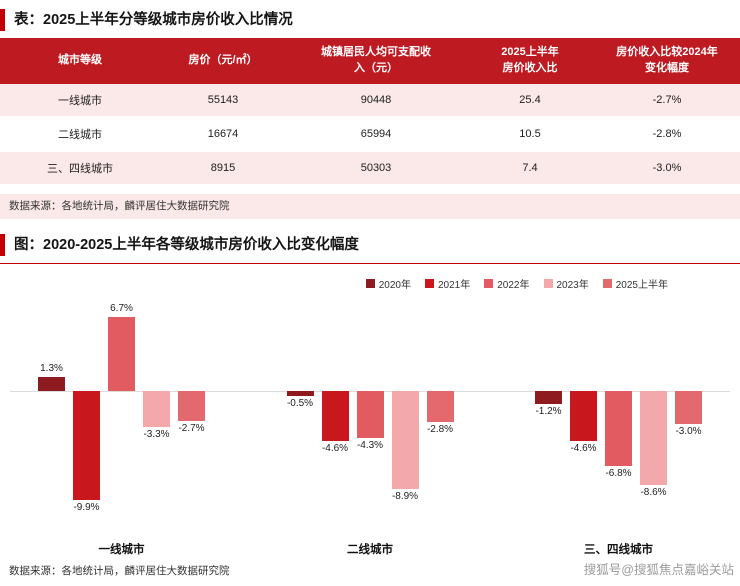 This screenshot has width=740, height=586. What do you see at coordinates (121, 309) in the screenshot?
I see `bar-value-label: 6.7%` at bounding box center [121, 309].